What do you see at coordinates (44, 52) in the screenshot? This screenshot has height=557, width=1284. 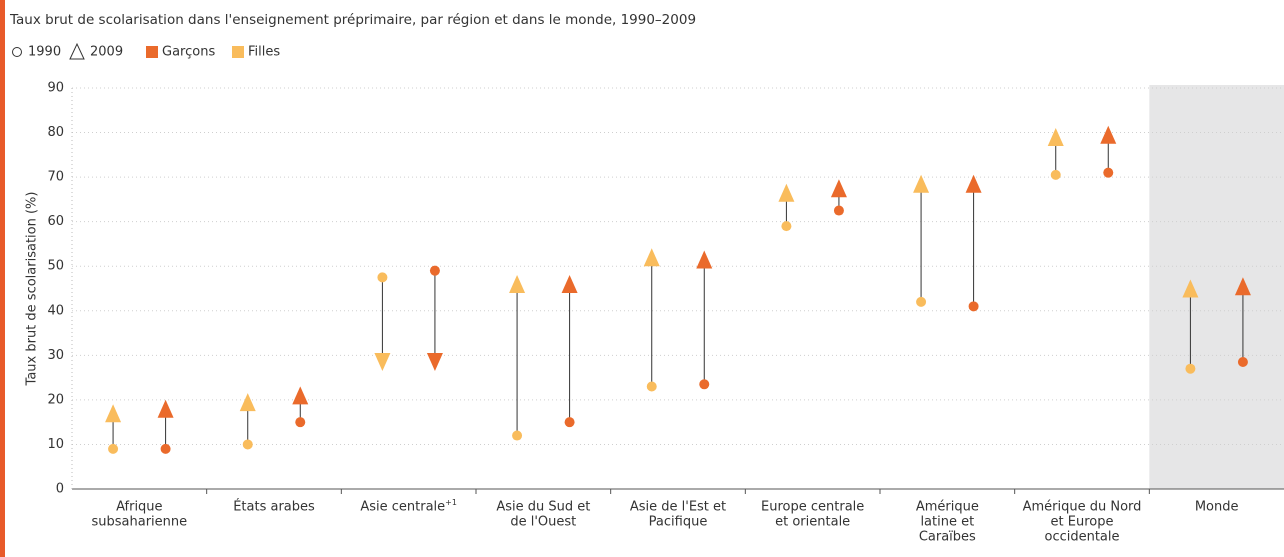 I see `legend-label: 1990` at bounding box center [44, 52].